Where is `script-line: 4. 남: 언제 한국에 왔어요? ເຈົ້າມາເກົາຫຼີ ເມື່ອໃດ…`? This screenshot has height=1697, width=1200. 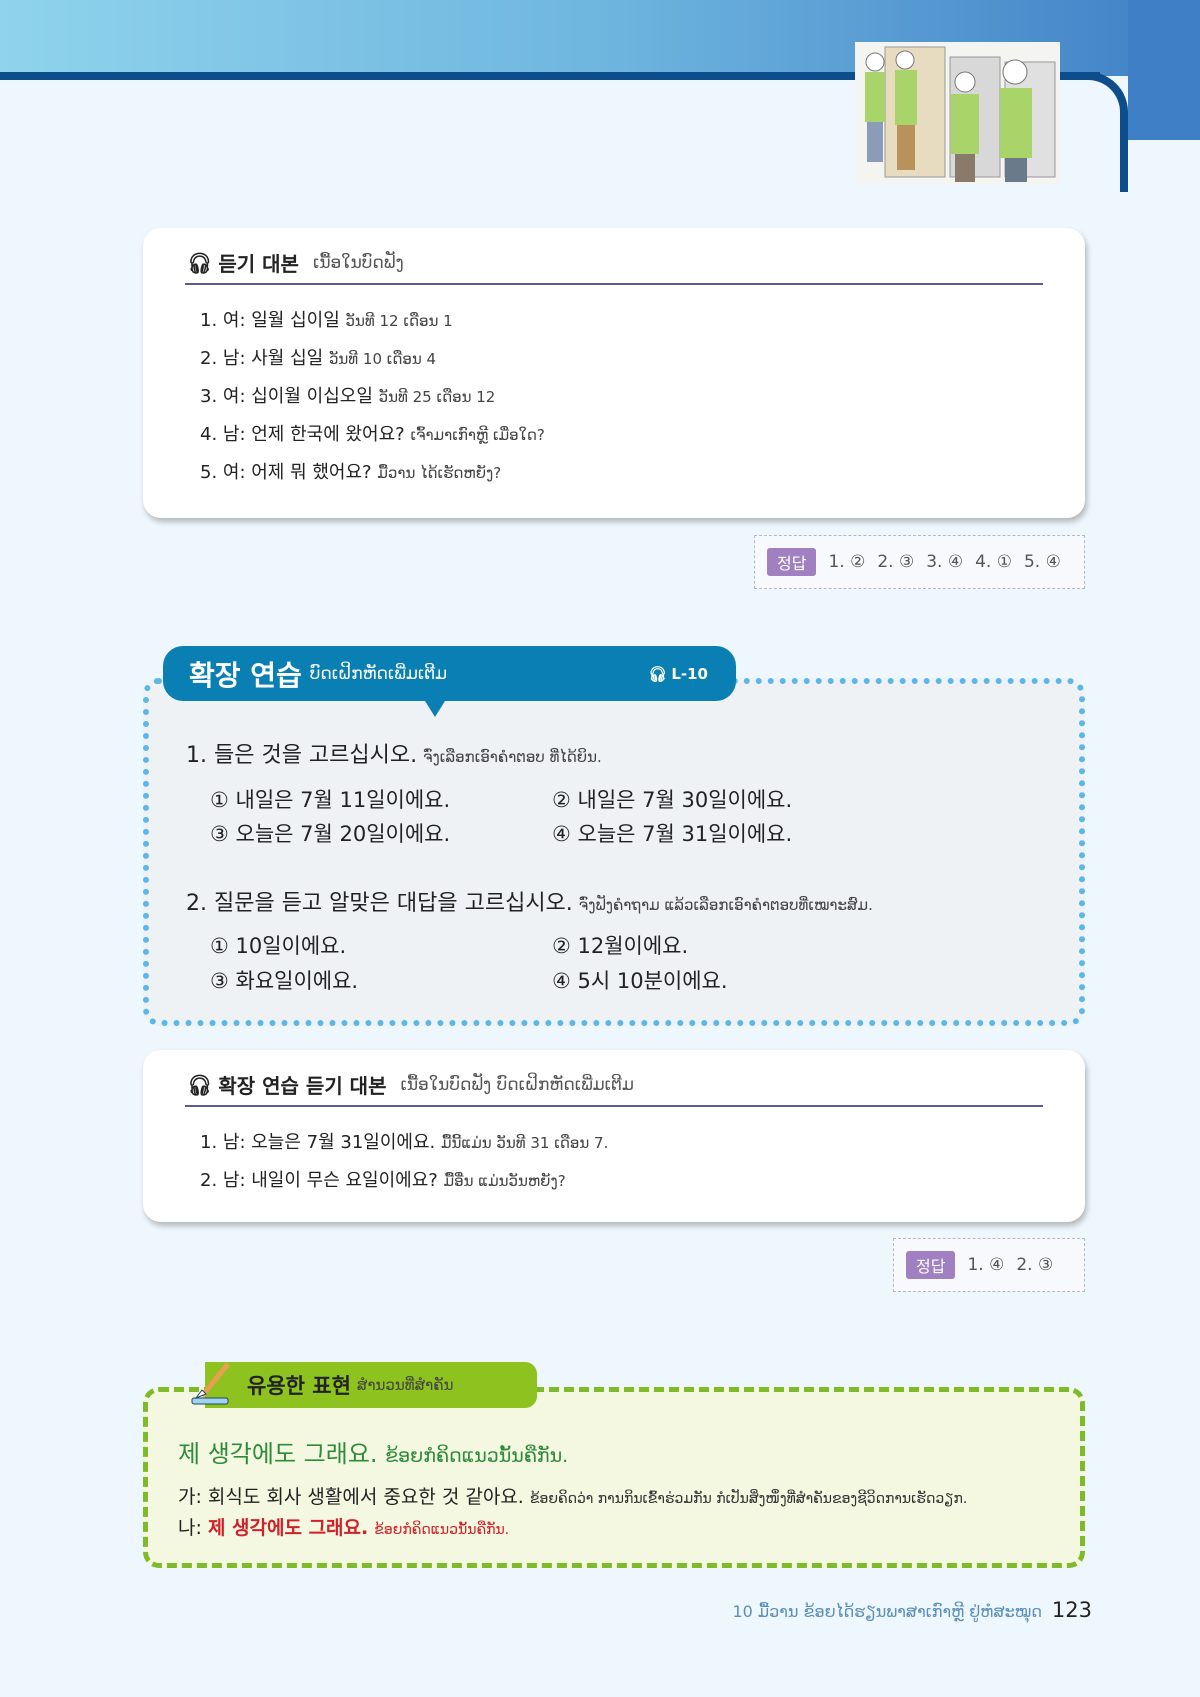
script-line: 4. 남: 언제 한국에 왔어요? ເຈົ້າມາເກົາຫຼີ ເມື່ອໃດ… is located at coordinates (372, 434).